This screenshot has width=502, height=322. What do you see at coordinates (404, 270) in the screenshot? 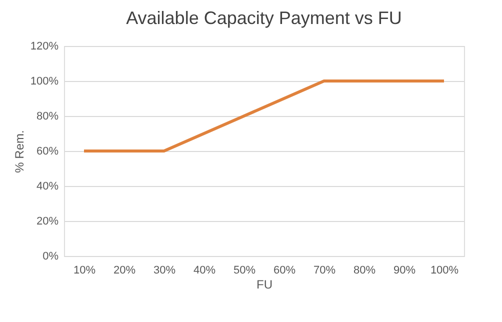
I see `x-tick-label: 90%` at bounding box center [404, 270].